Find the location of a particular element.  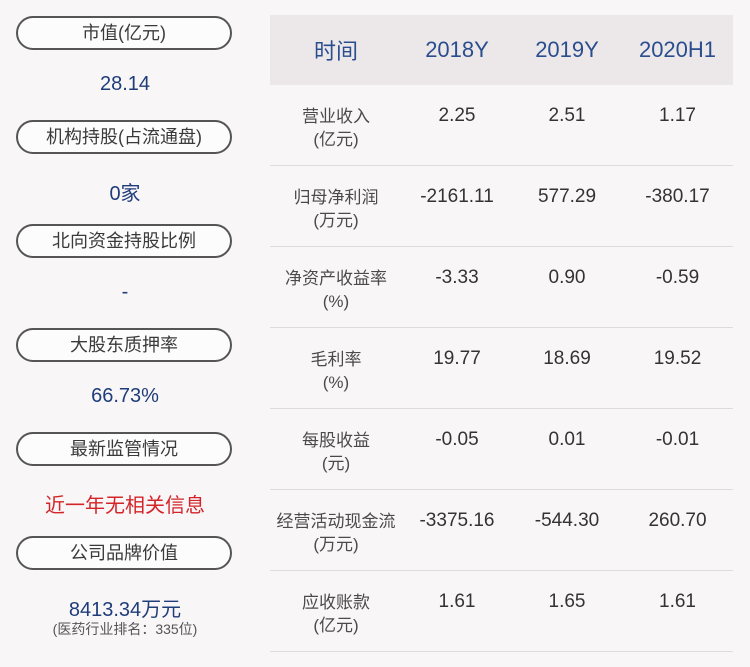

header-2018: 2018Y is located at coordinates (457, 49).